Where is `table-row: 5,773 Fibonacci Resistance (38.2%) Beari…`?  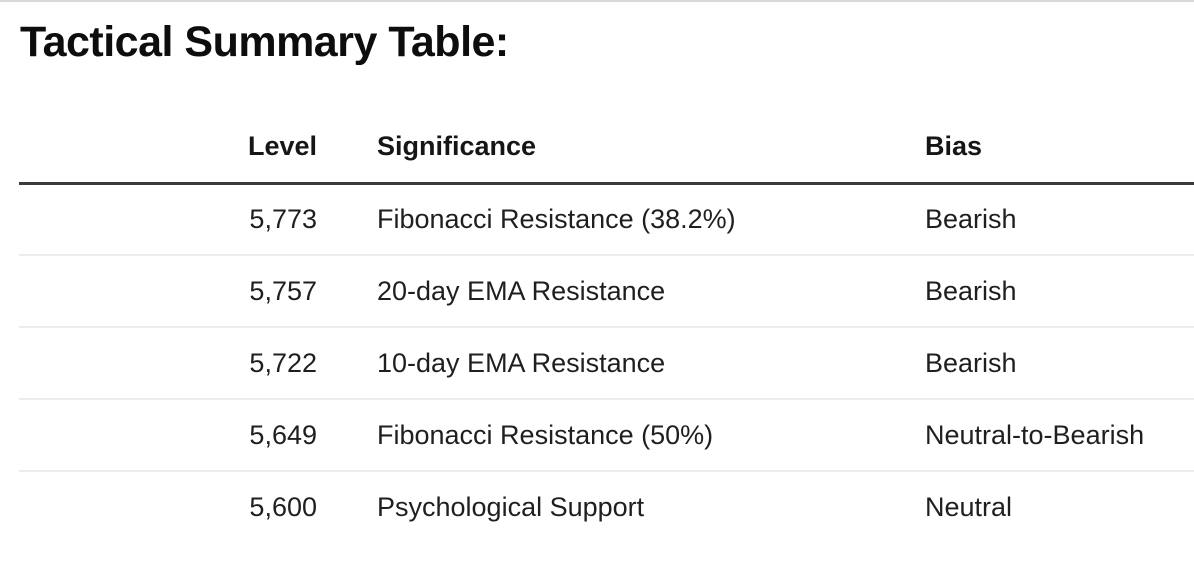
table-row: 5,773 Fibonacci Resistance (38.2%) Beari… is located at coordinates (606, 219).